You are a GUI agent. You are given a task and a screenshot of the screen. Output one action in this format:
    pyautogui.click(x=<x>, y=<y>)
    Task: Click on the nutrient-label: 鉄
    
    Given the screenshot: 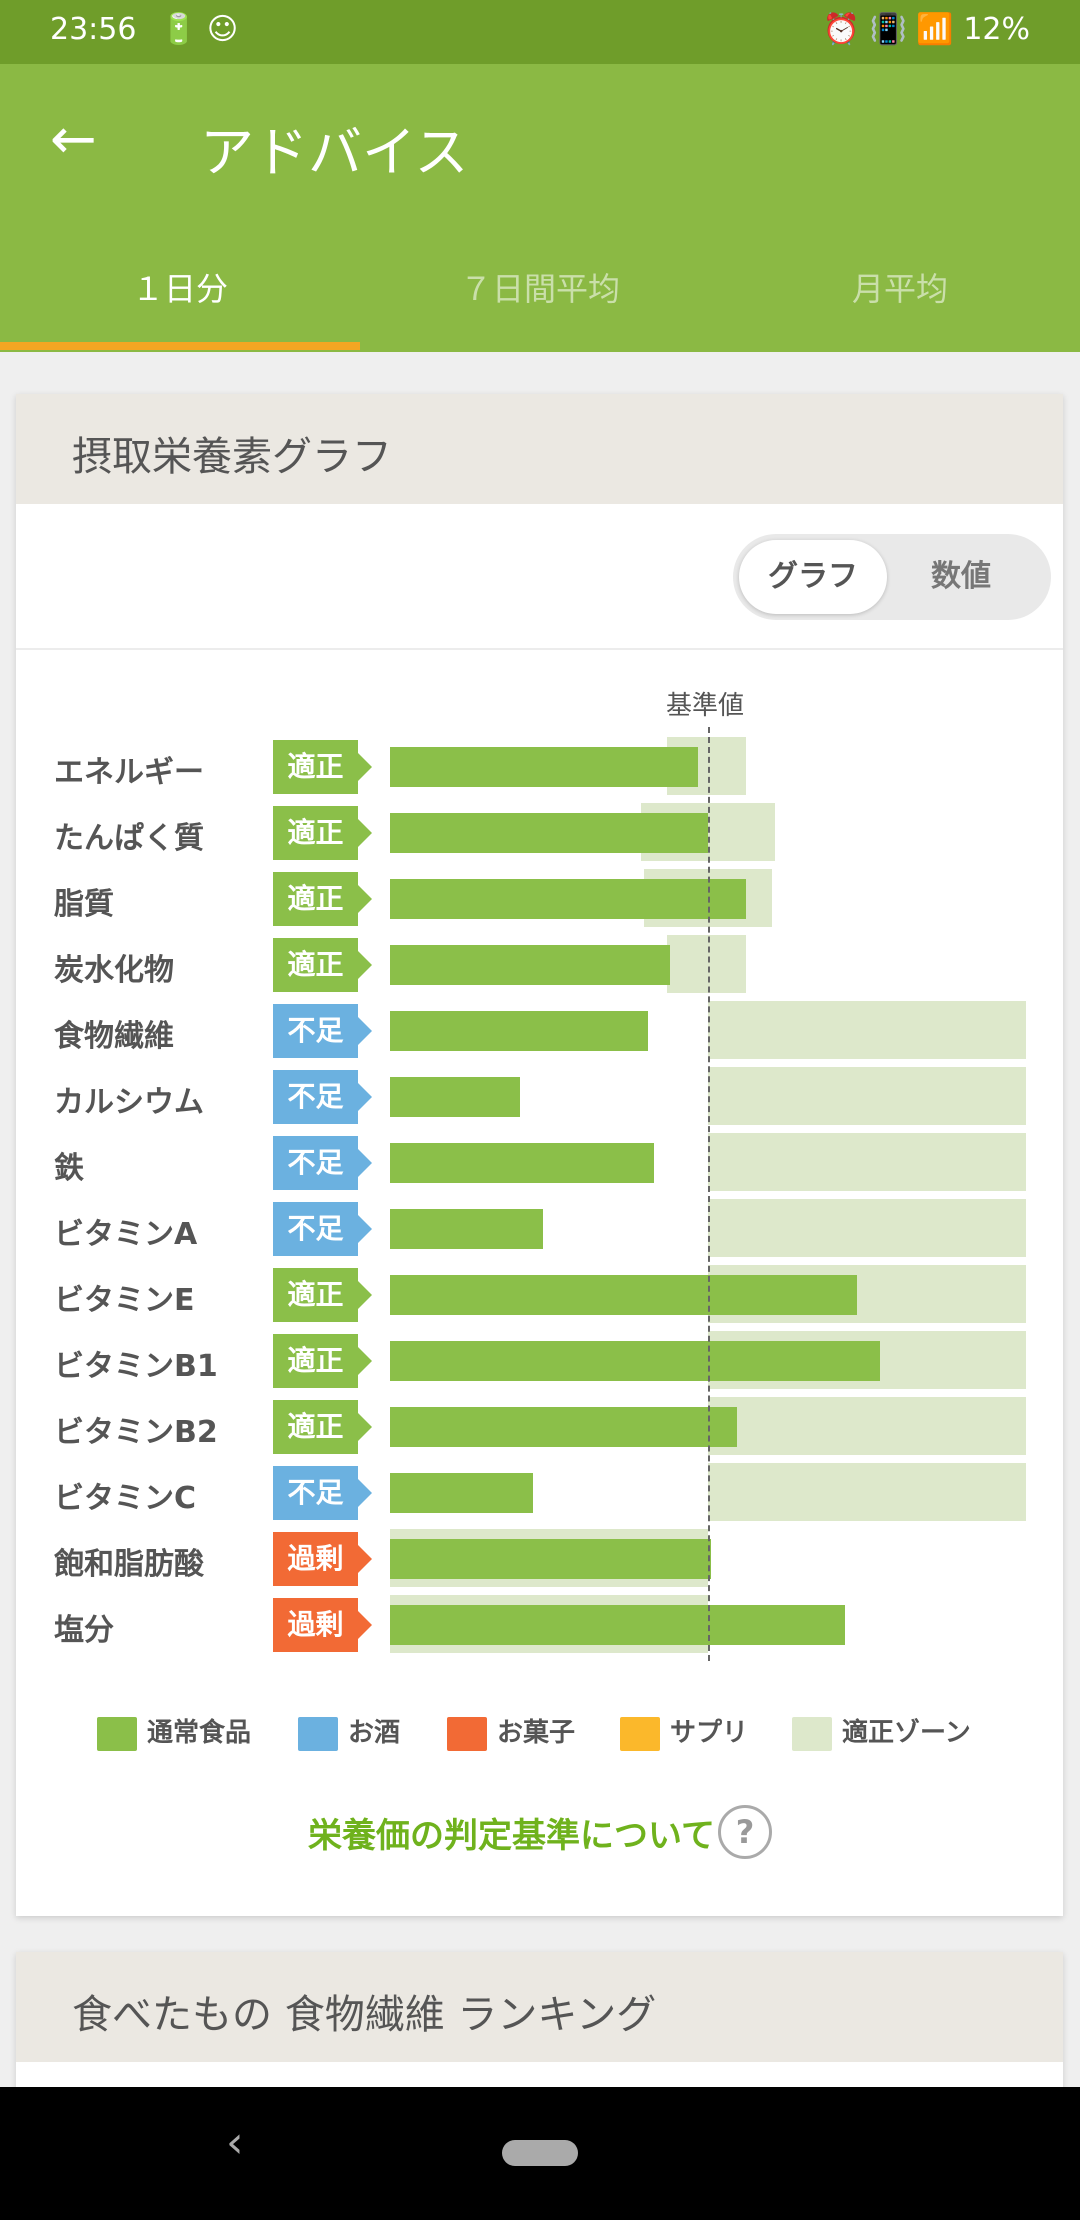 What is the action you would take?
    pyautogui.click(x=69, y=1168)
    